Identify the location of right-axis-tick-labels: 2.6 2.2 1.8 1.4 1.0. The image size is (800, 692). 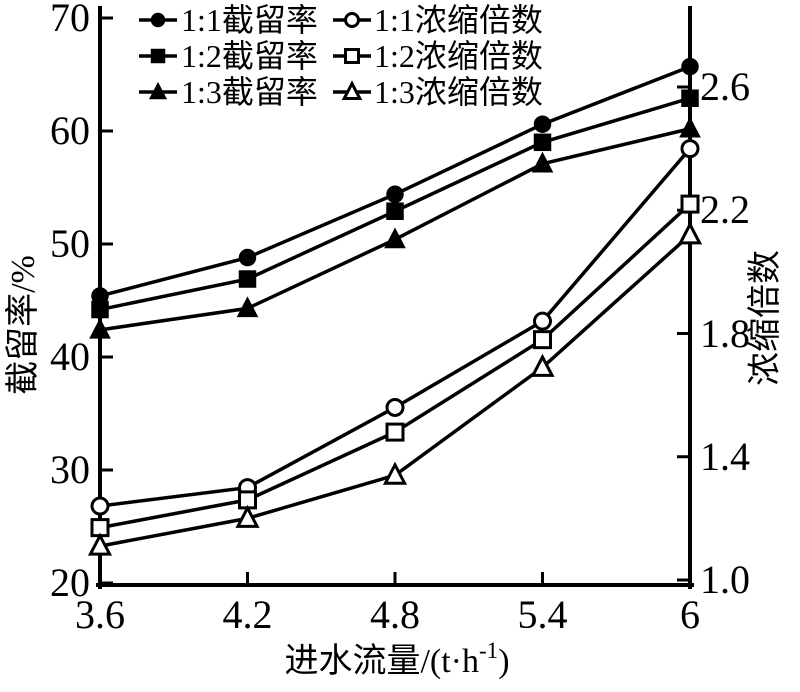
(725, 333).